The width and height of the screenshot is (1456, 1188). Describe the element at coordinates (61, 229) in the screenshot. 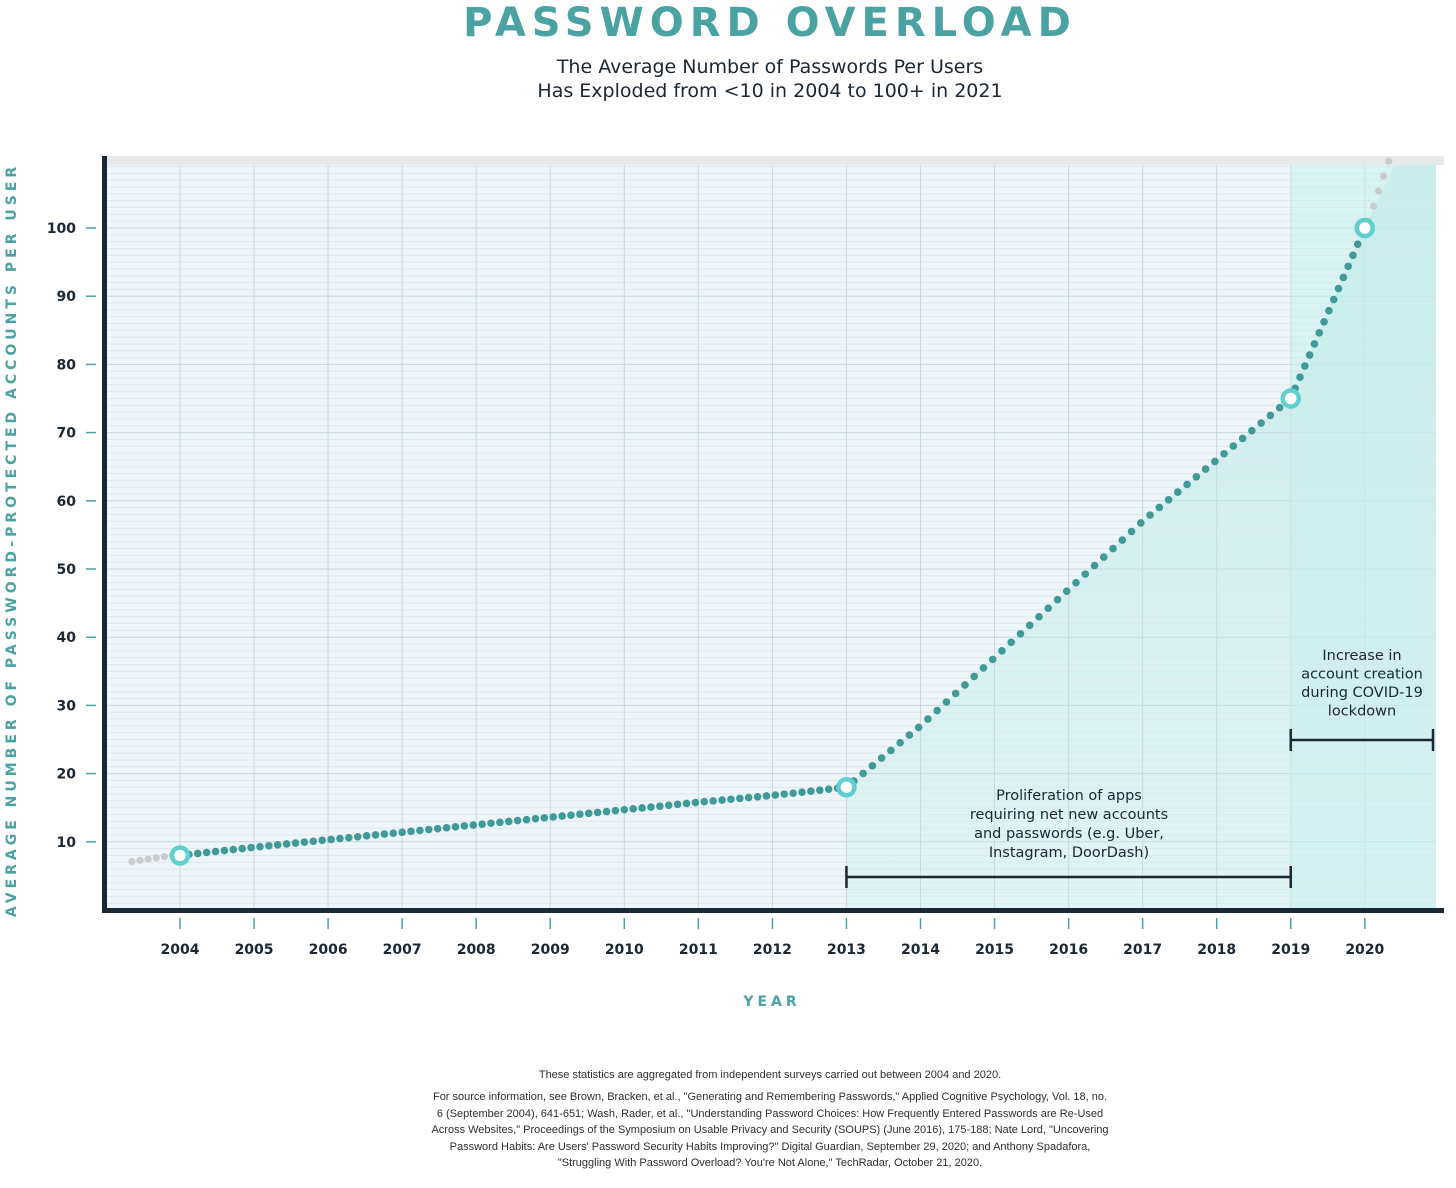

I see `y-tick-label: 100` at that location.